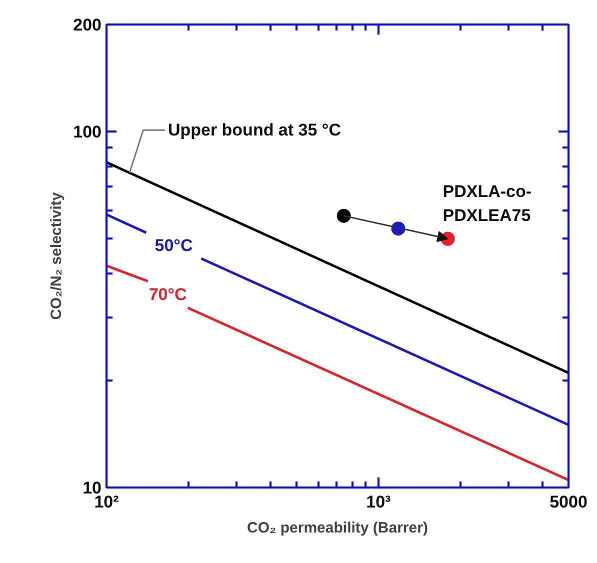 The image size is (597, 563). Describe the element at coordinates (569, 502) in the screenshot. I see `x-tick-label: 5000` at that location.